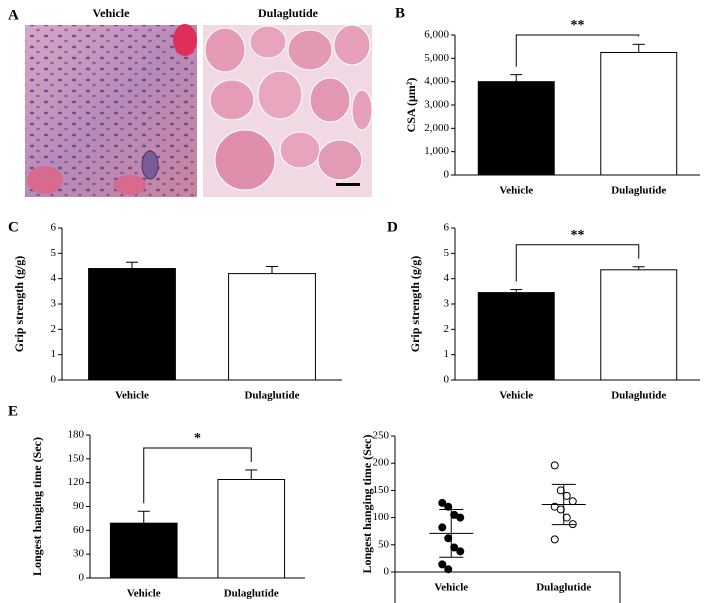  I want to click on y-tick-label: 3,000, so click(436, 105).